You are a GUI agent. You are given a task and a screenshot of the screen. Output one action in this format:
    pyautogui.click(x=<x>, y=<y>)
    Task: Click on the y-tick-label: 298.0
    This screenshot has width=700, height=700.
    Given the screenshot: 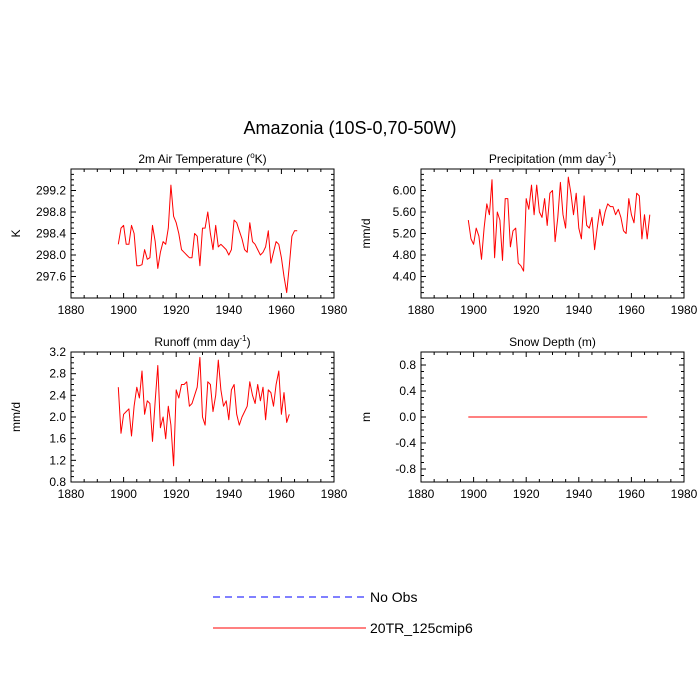 What is the action you would take?
    pyautogui.click(x=51, y=255)
    